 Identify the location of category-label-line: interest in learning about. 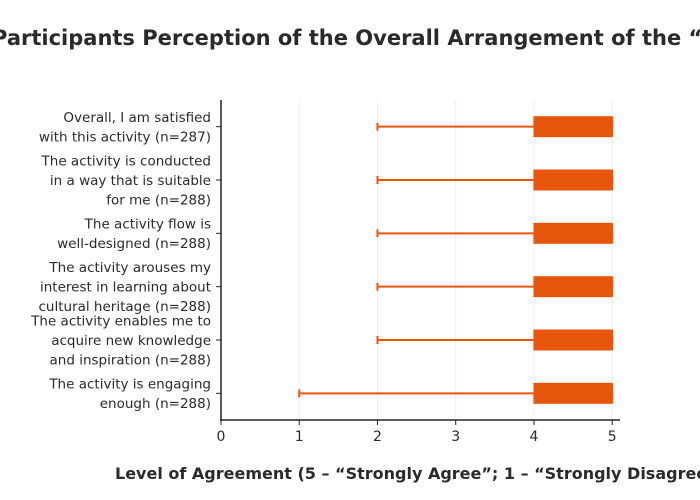
(125, 288).